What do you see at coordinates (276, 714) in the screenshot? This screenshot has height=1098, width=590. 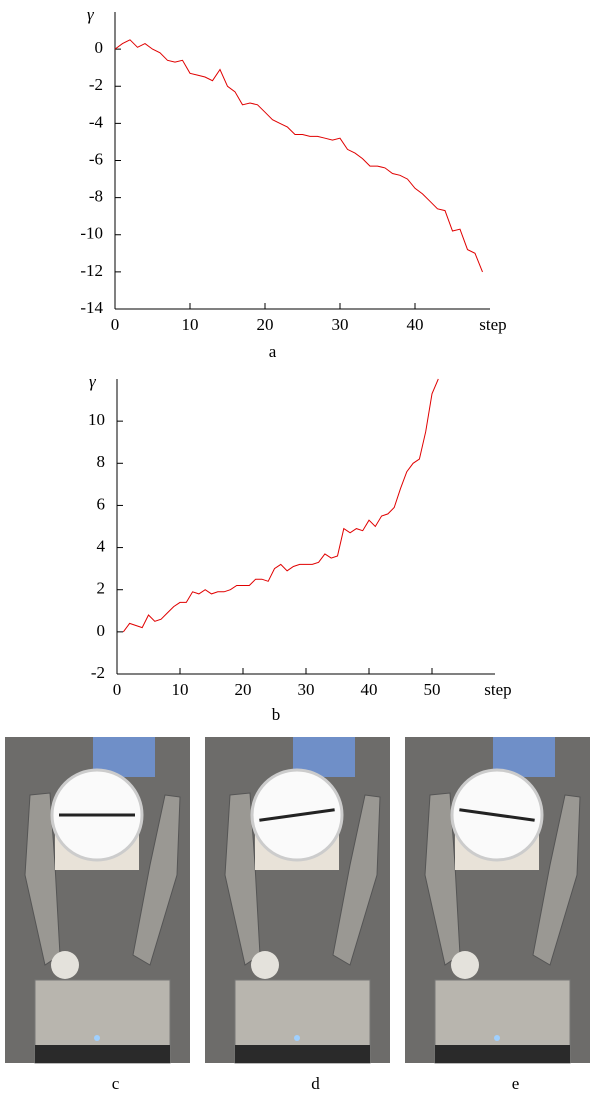 I see `caption: b` at bounding box center [276, 714].